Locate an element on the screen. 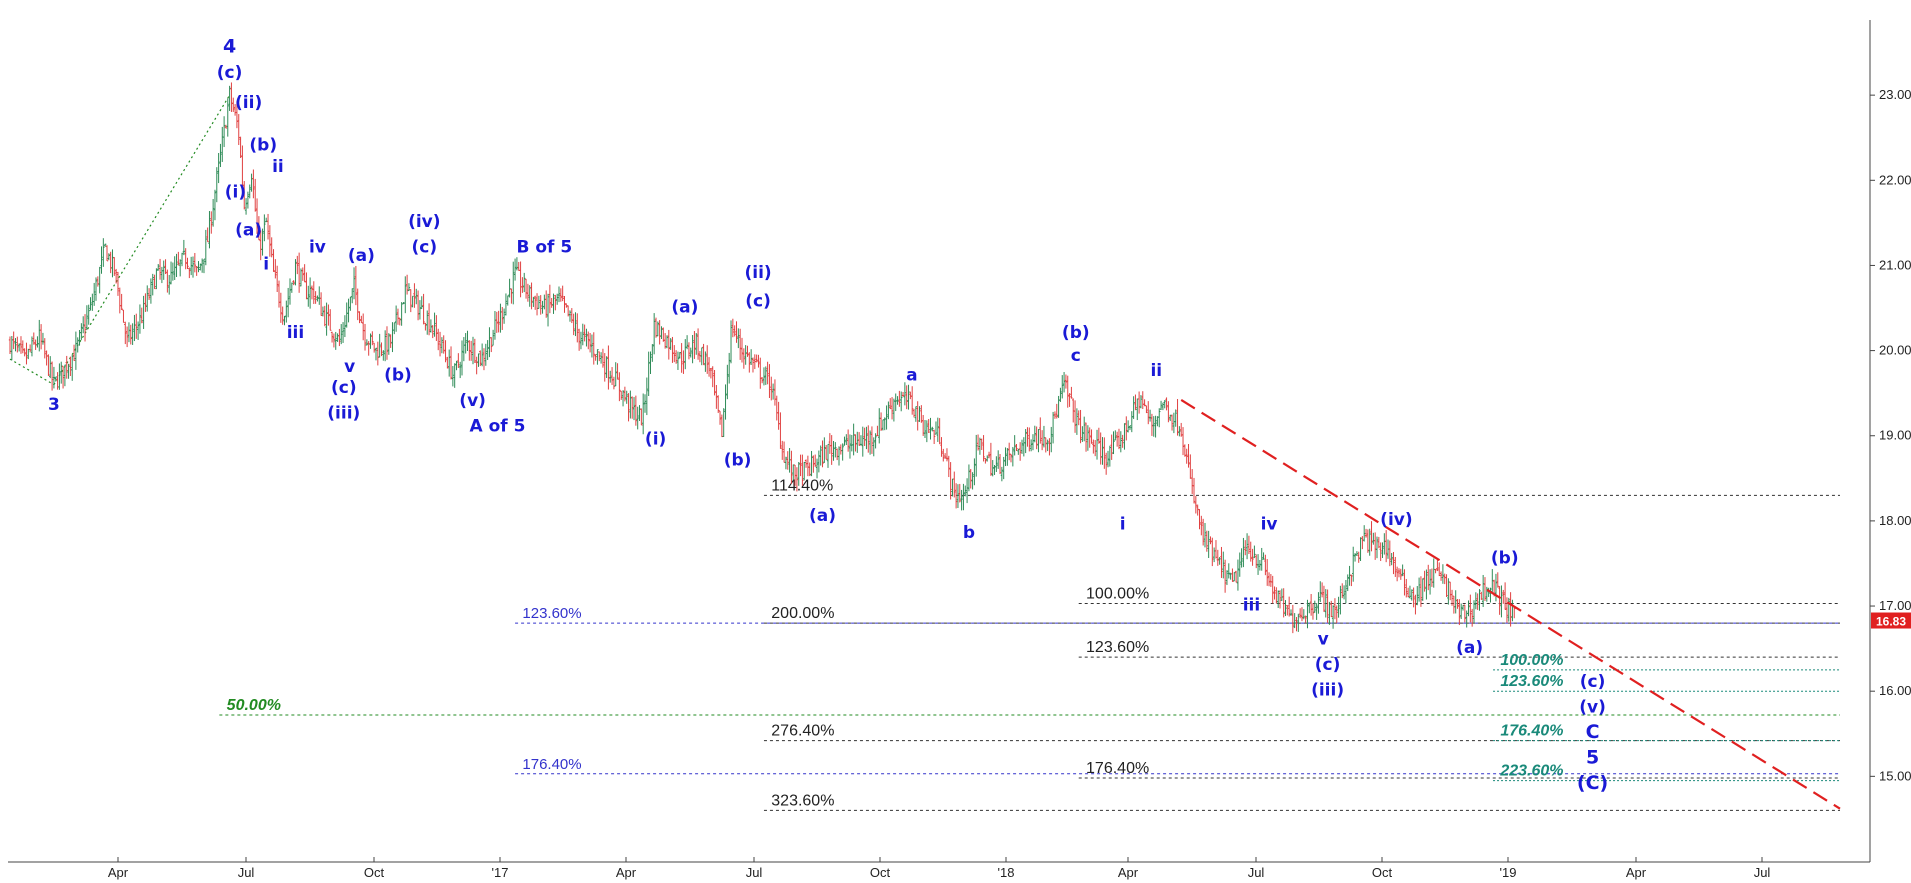  y-tick-label: 23.00 is located at coordinates (1895, 94).